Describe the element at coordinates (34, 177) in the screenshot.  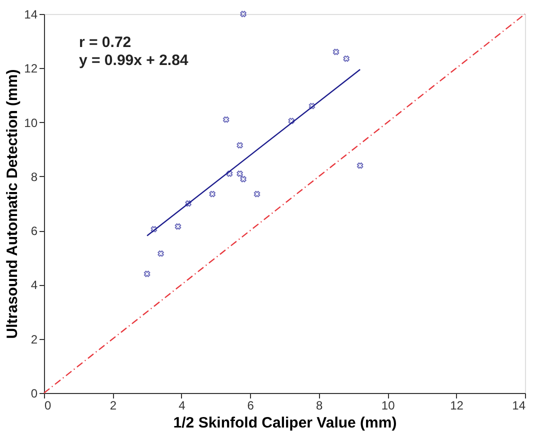
I see `y-tick-label: 8` at that location.